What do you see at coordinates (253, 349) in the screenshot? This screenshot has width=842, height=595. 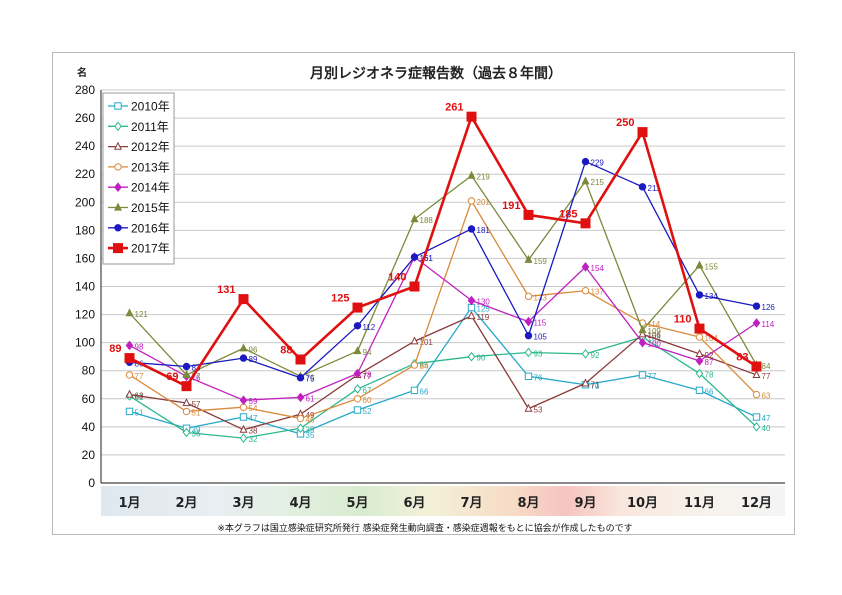 I see `data-label: 96` at bounding box center [253, 349].